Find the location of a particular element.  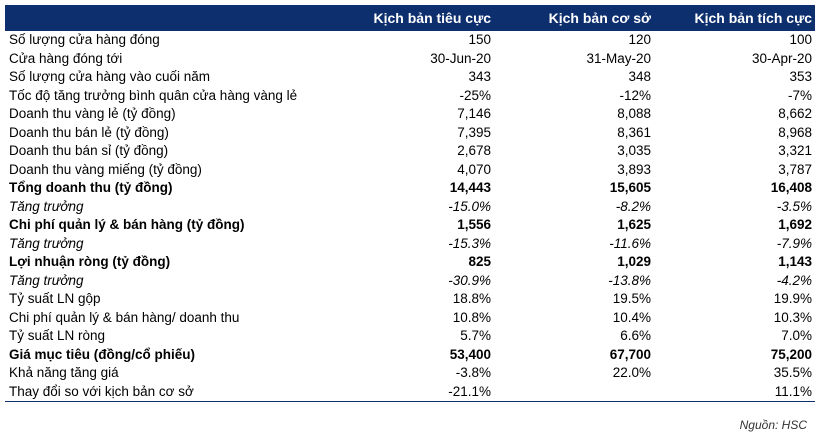

cell-positive-scenario: -3.5% is located at coordinates (794, 206).